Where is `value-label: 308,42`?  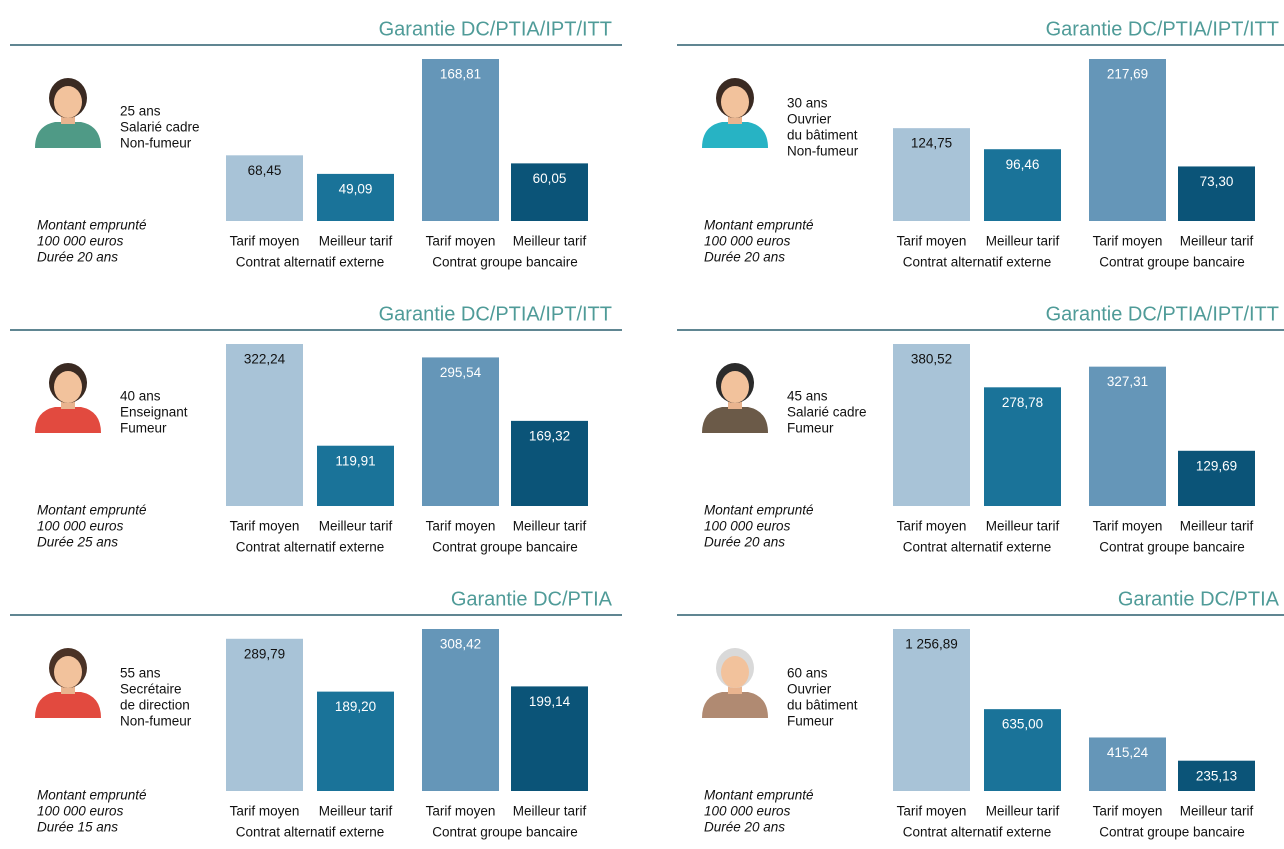 value-label: 308,42 is located at coordinates (460, 644).